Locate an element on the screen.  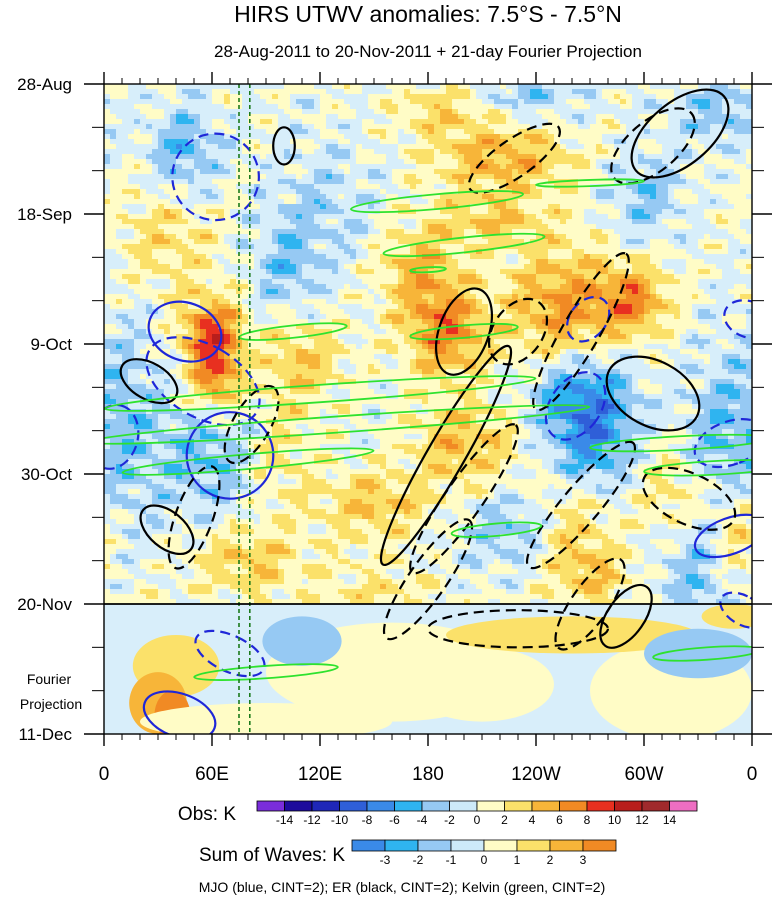
mjo-contour is located at coordinates (203, 381).